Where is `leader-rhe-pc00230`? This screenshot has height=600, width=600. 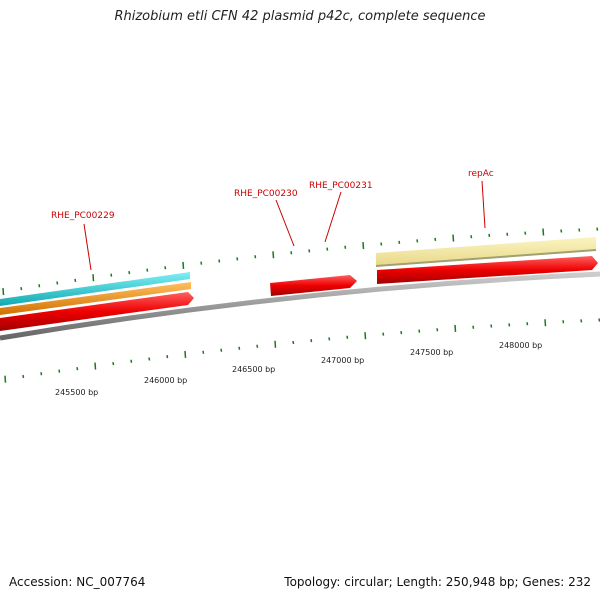 leader-rhe-pc00230 is located at coordinates (285, 223).